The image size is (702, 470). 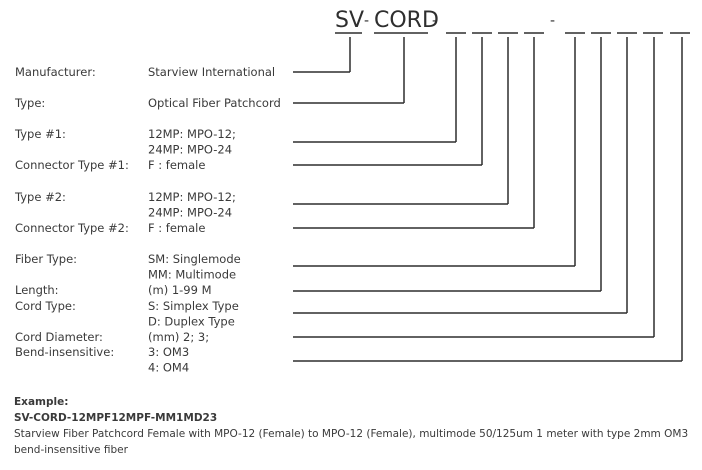 I want to click on code-model: CORD, so click(x=406, y=20).